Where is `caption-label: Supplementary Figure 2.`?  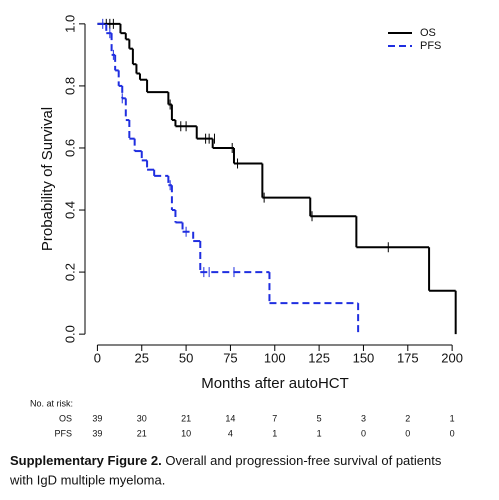
caption-label: Supplementary Figure 2. is located at coordinates (86, 460).